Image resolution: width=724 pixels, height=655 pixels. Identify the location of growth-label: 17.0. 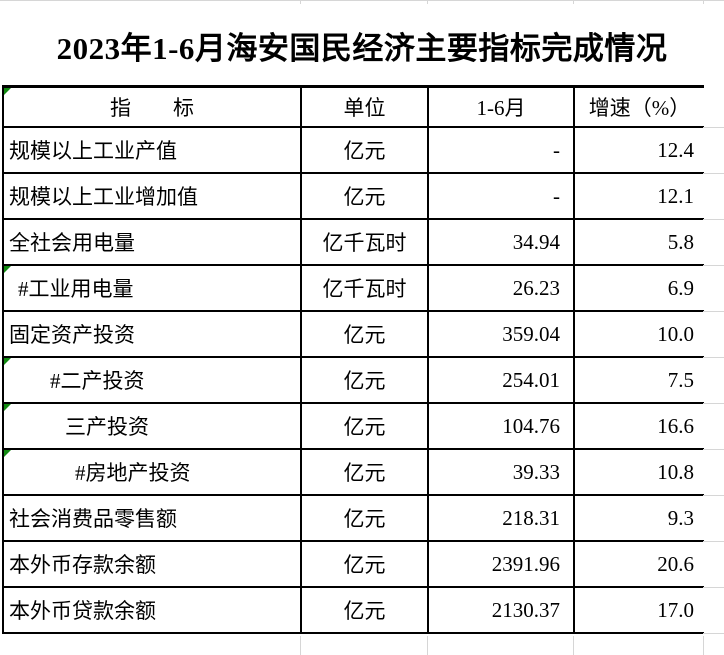
(675, 609).